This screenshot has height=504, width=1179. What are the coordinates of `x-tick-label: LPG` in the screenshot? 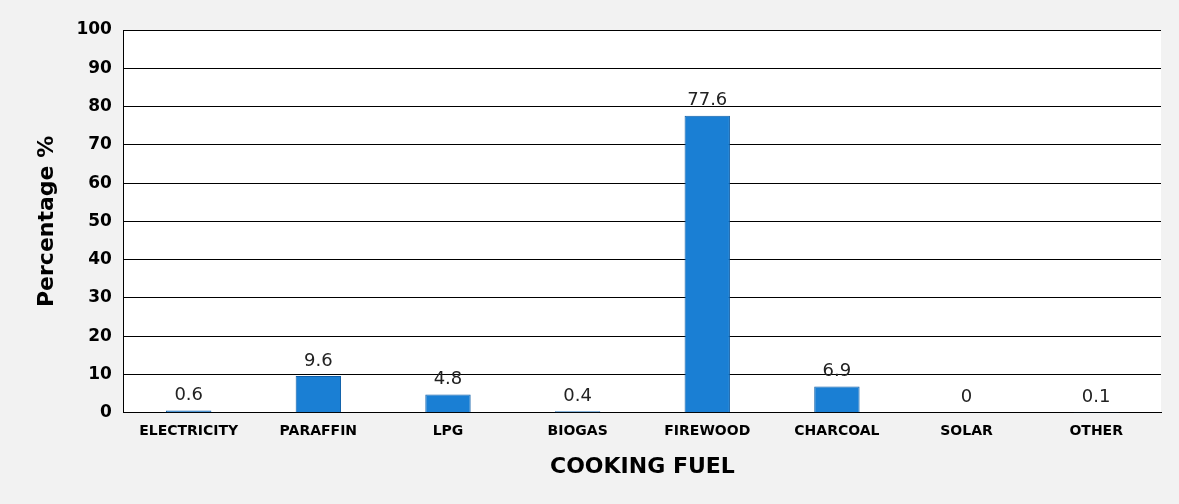 It's located at (448, 429).